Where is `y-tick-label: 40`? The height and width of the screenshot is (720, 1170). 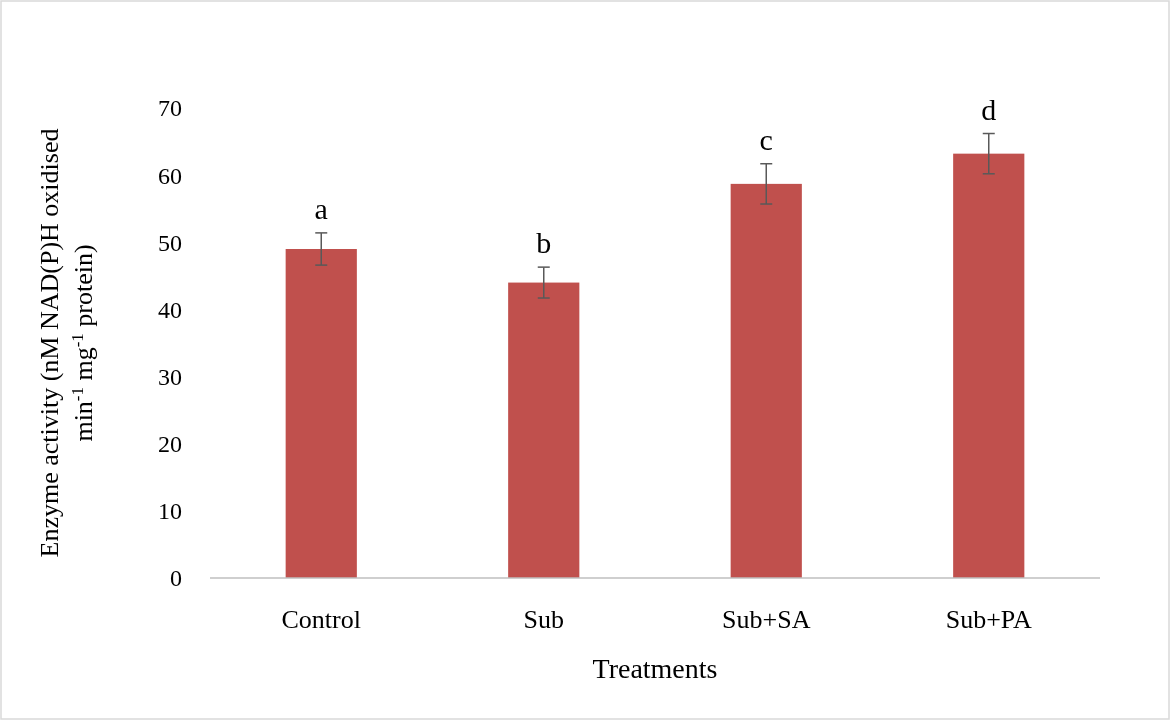 y-tick-label: 40 is located at coordinates (170, 309).